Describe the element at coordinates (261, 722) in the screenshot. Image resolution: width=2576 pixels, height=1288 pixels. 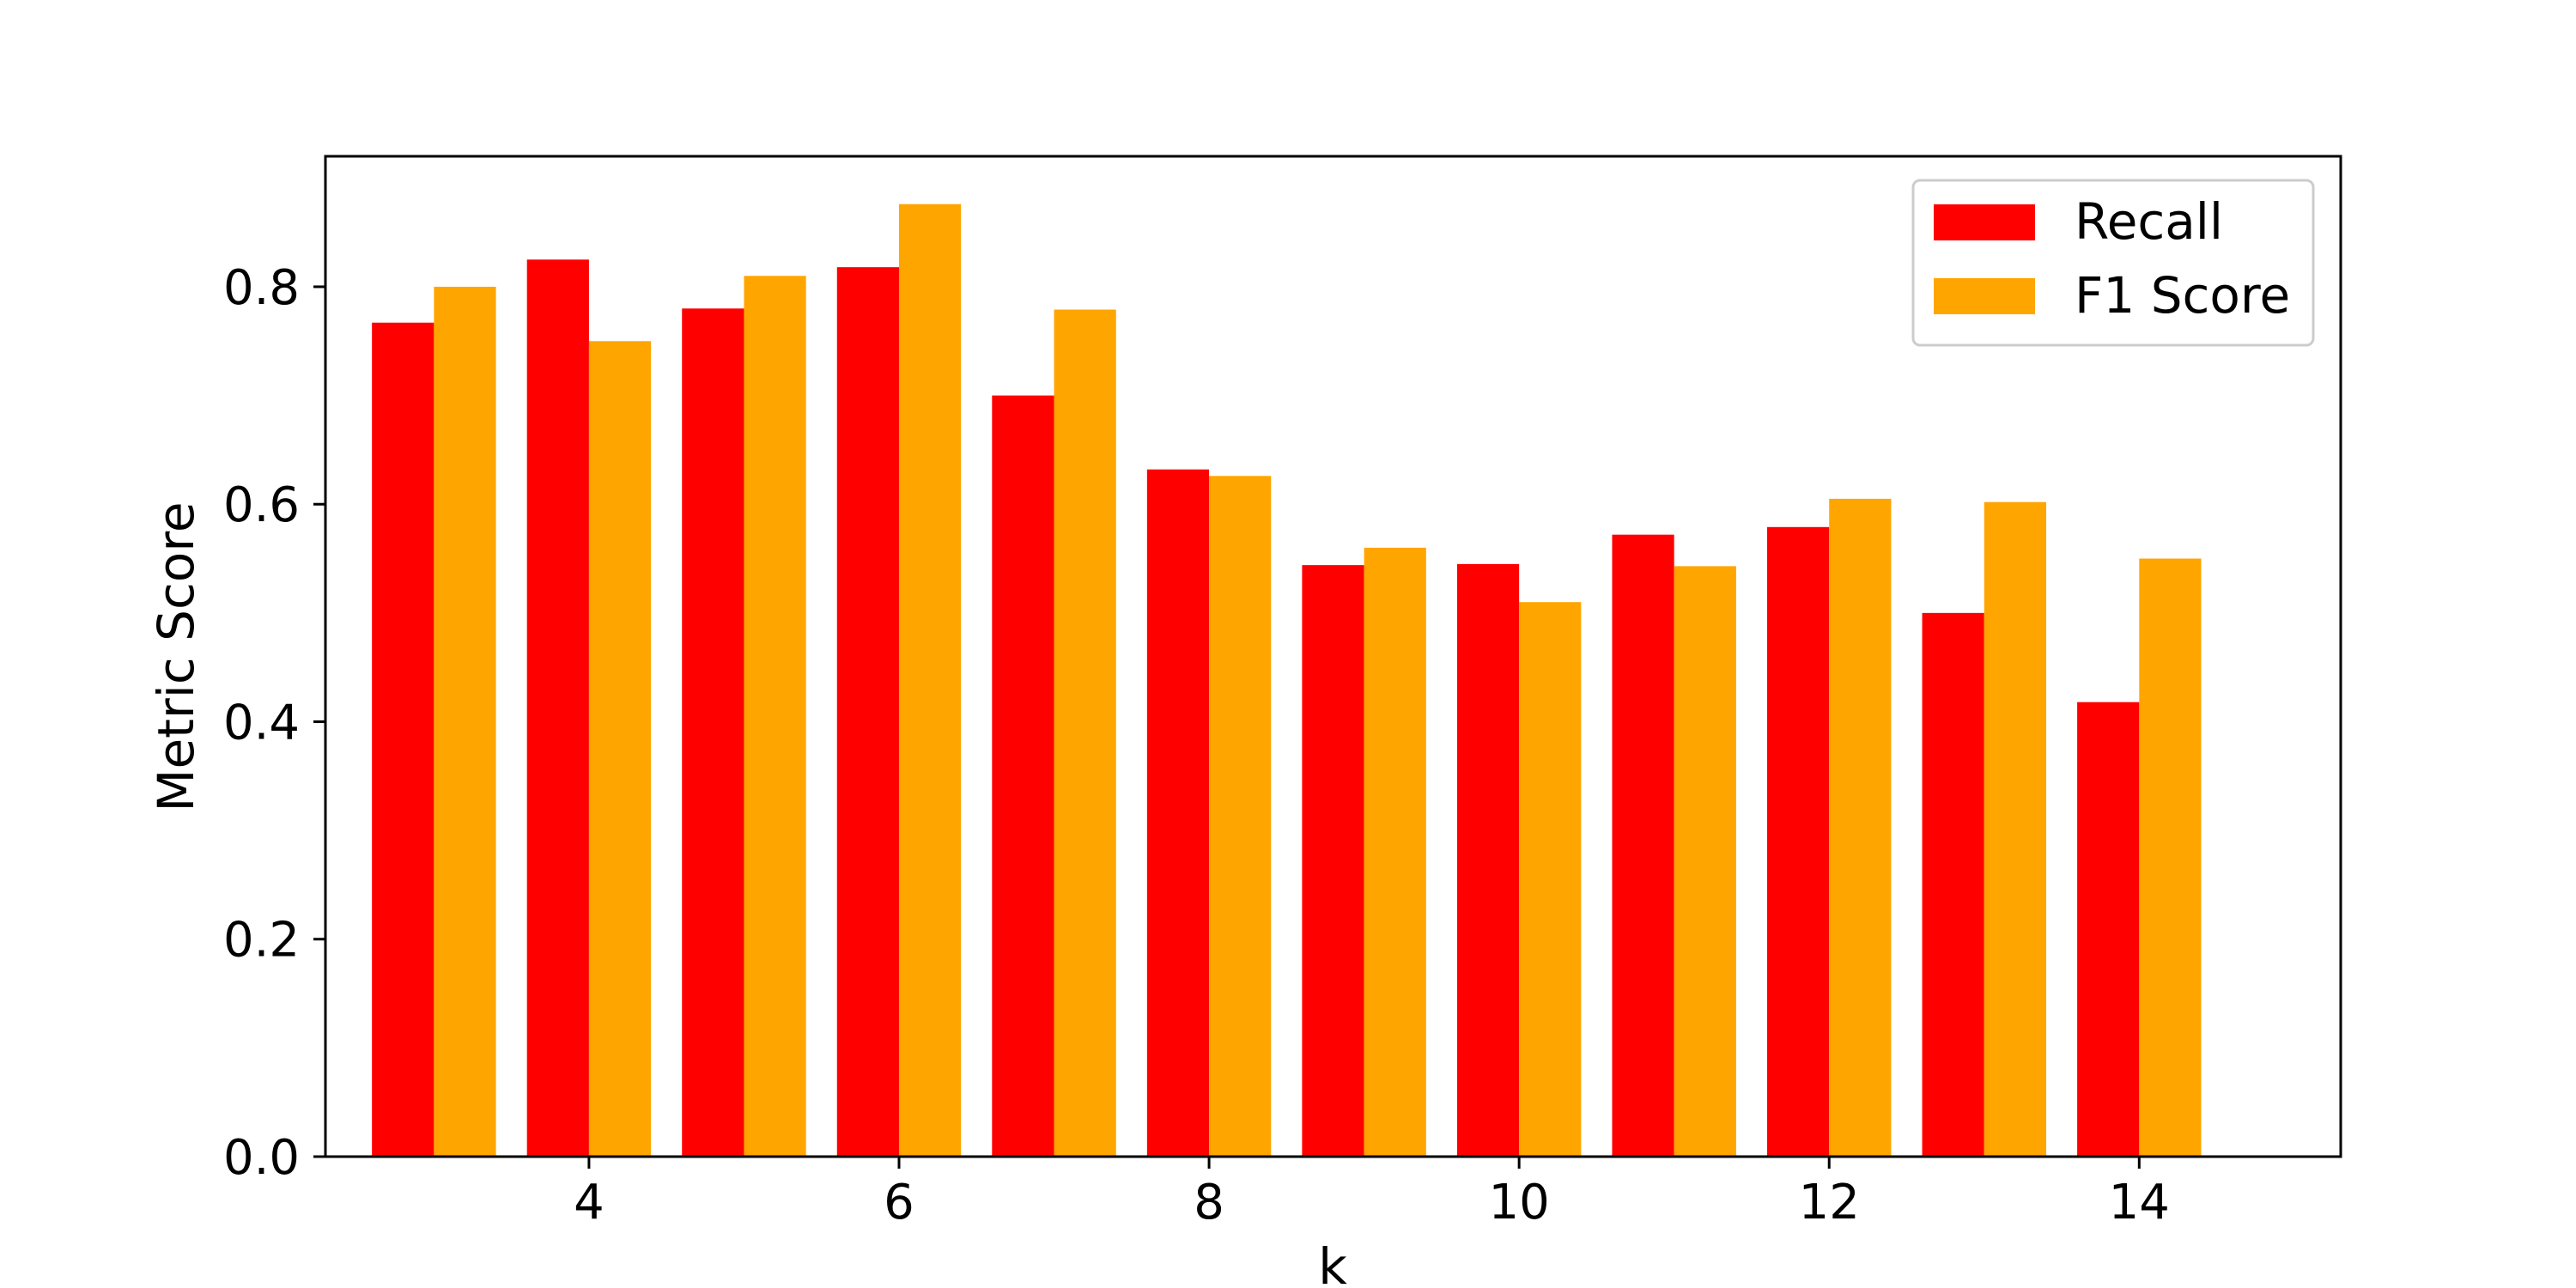
I see `y-tick-label: 0.4` at that location.